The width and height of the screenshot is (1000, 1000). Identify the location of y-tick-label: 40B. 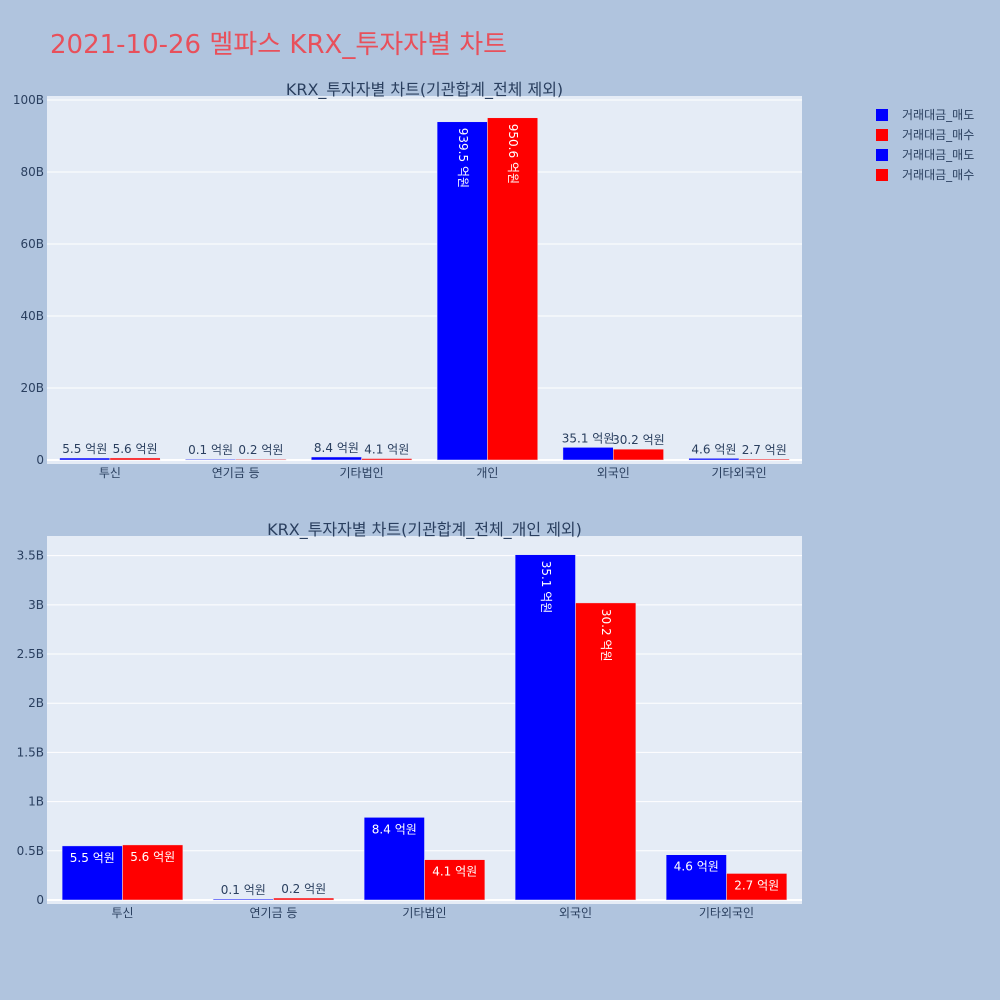
(32, 316).